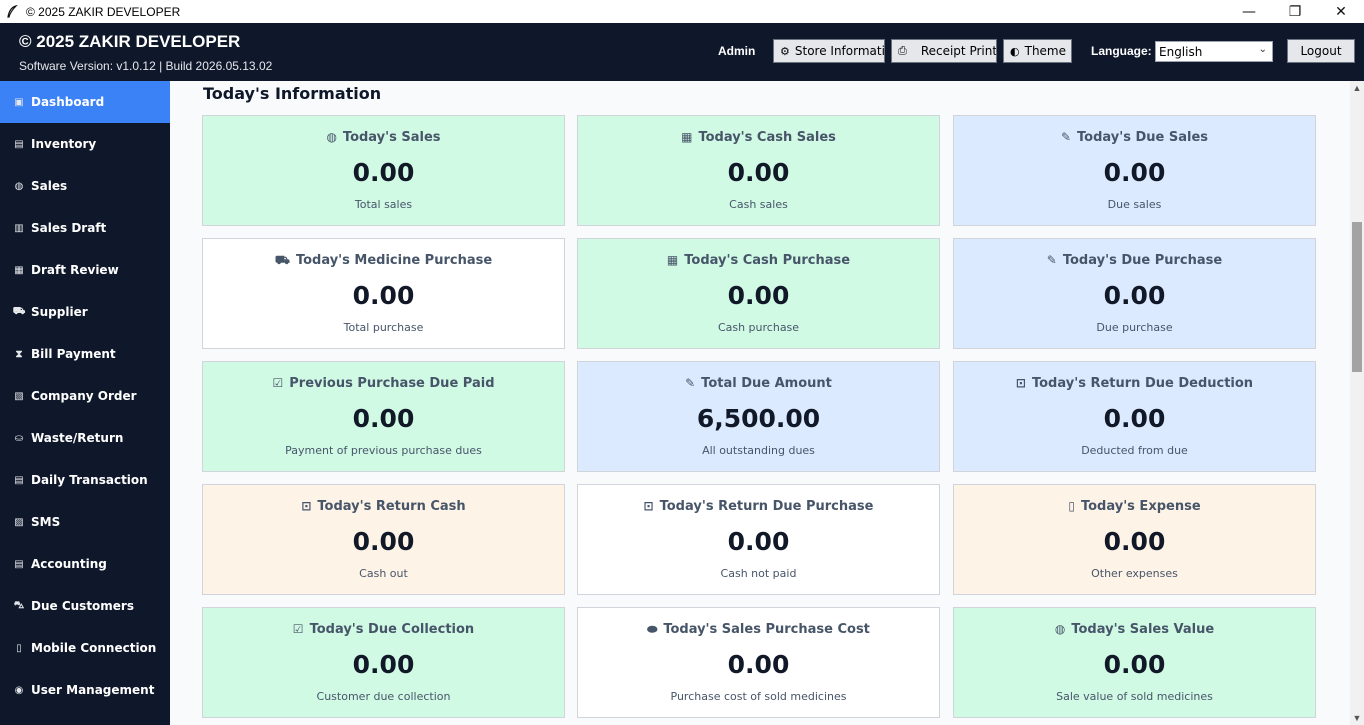  Describe the element at coordinates (1134, 293) in the screenshot. I see `card-today-s-due-purchase: ✎ Today's Due Purchase 0.00 Due purchase` at that location.